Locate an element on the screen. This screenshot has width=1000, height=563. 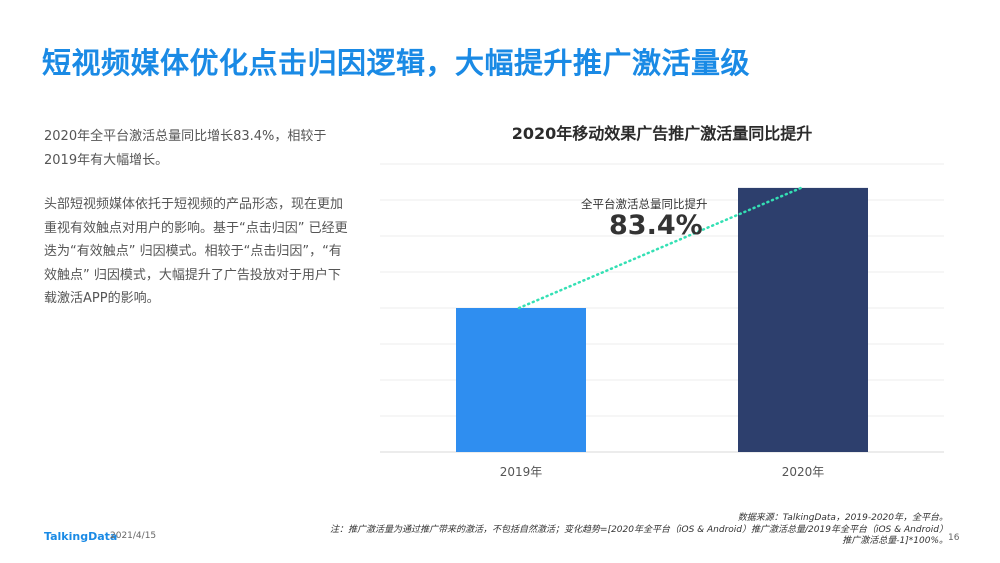
x-tick-label: 2019年 is located at coordinates (521, 472).